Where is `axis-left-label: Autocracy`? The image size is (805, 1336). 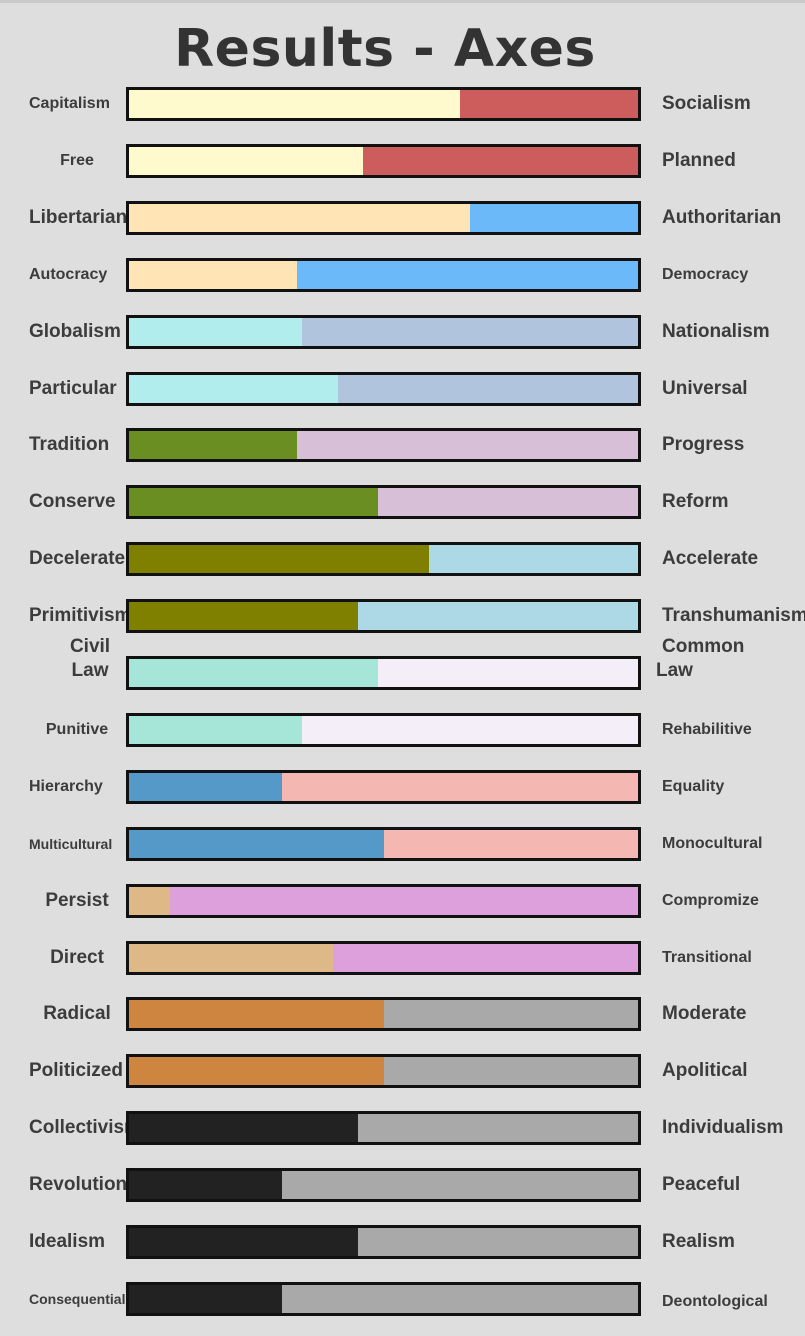 axis-left-label: Autocracy is located at coordinates (68, 274).